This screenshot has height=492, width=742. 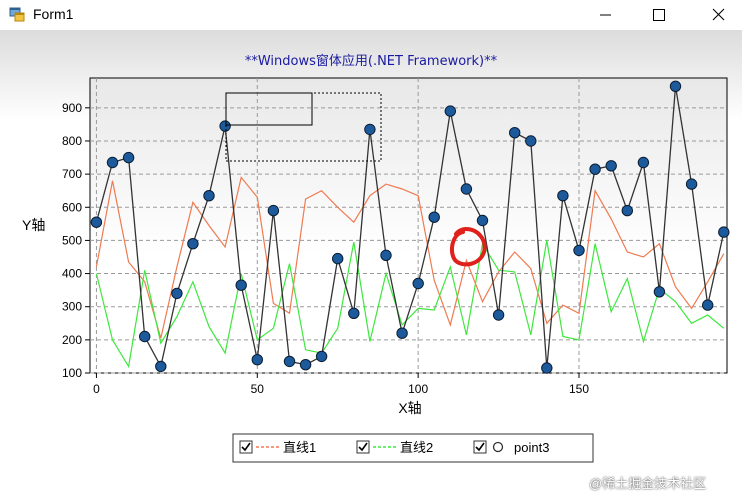 What do you see at coordinates (72, 307) in the screenshot?
I see `y-tick-label: 300` at bounding box center [72, 307].